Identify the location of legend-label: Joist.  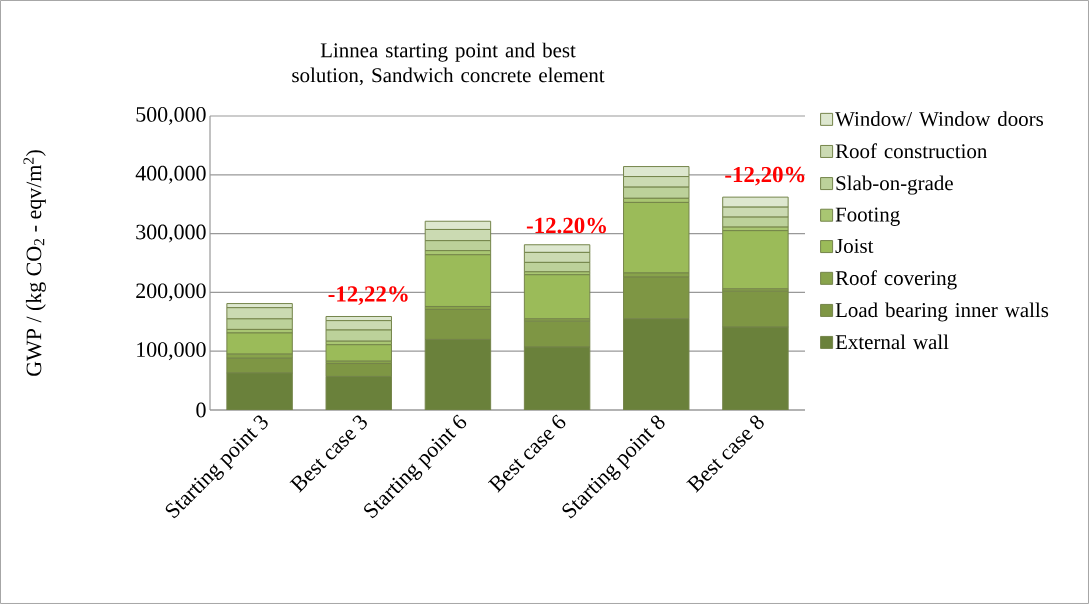
(854, 245).